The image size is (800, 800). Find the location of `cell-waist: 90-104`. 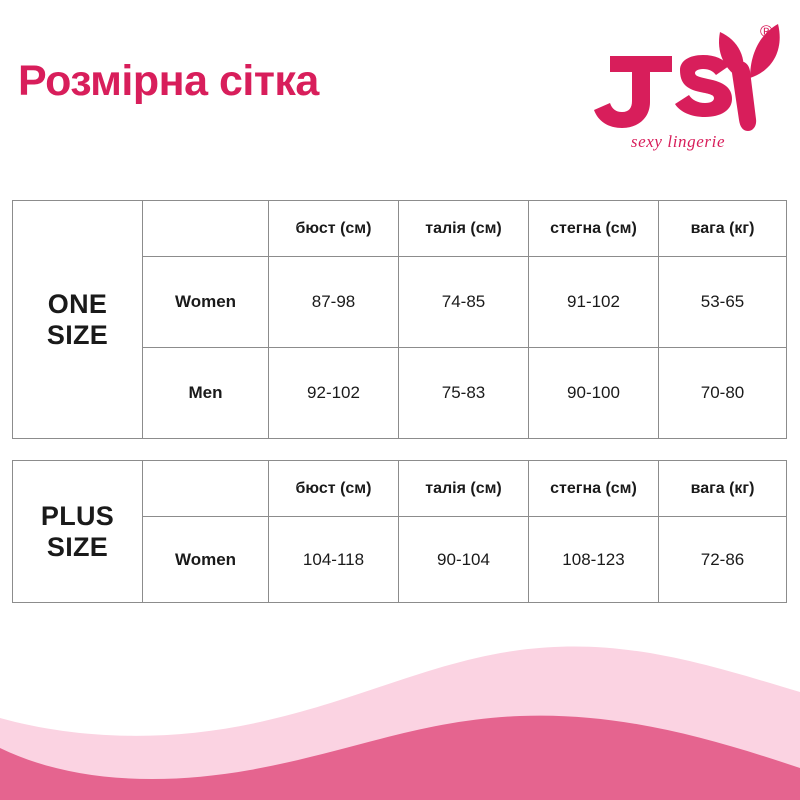

cell-waist: 90-104 is located at coordinates (463, 559).